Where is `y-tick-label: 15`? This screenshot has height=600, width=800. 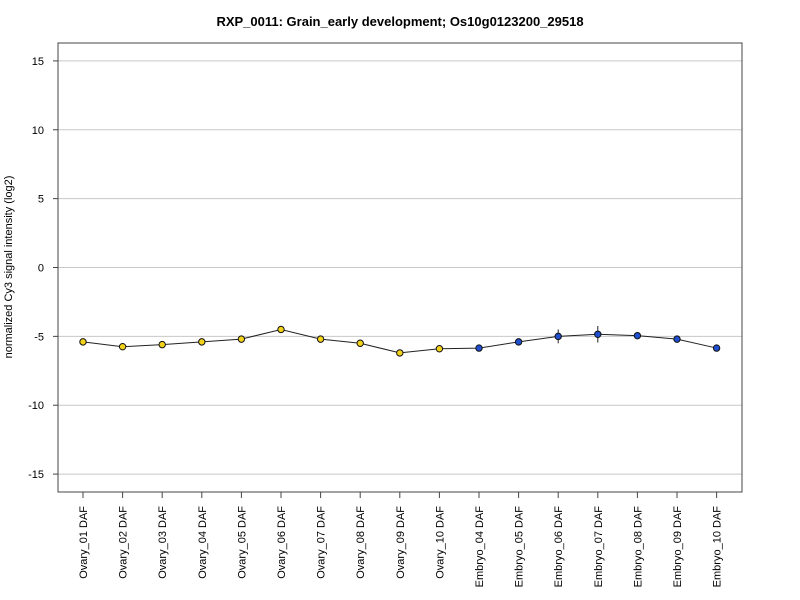 y-tick-label: 15 is located at coordinates (38, 62).